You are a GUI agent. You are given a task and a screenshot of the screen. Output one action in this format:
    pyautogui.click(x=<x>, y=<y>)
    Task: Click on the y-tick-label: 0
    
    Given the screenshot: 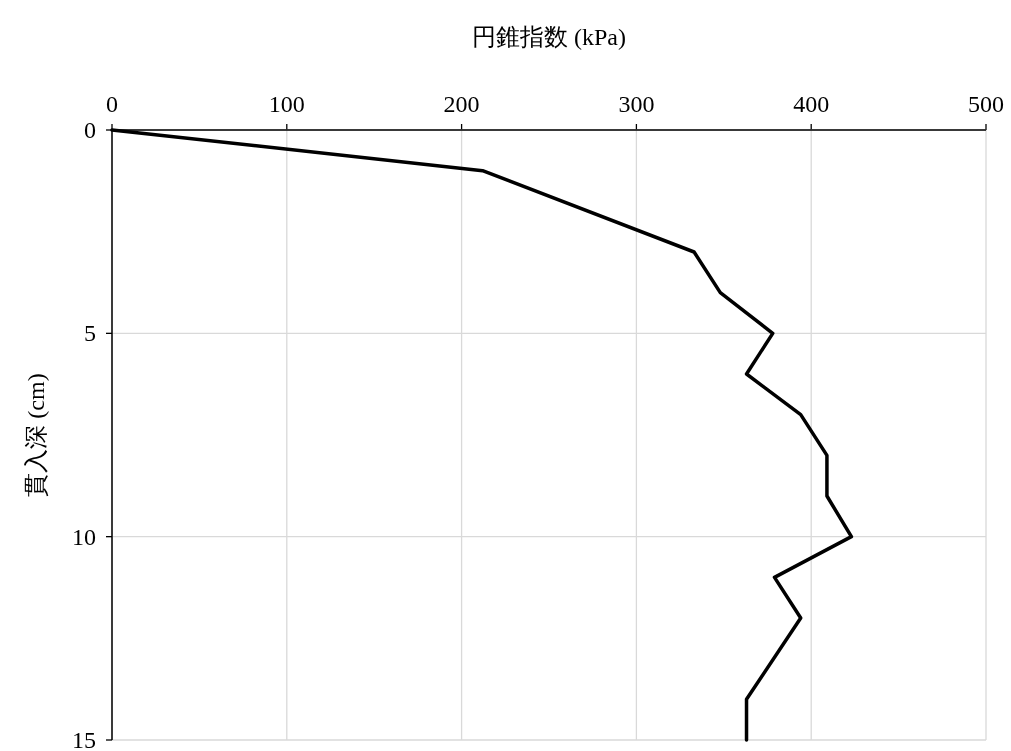 What is the action you would take?
    pyautogui.click(x=90, y=130)
    